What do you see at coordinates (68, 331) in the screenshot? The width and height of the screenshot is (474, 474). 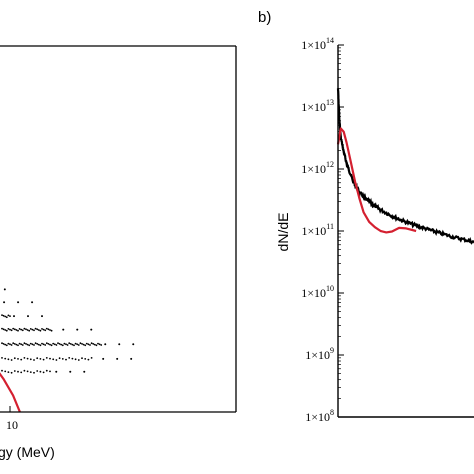 I see `panel-a-scatter-points` at bounding box center [68, 331].